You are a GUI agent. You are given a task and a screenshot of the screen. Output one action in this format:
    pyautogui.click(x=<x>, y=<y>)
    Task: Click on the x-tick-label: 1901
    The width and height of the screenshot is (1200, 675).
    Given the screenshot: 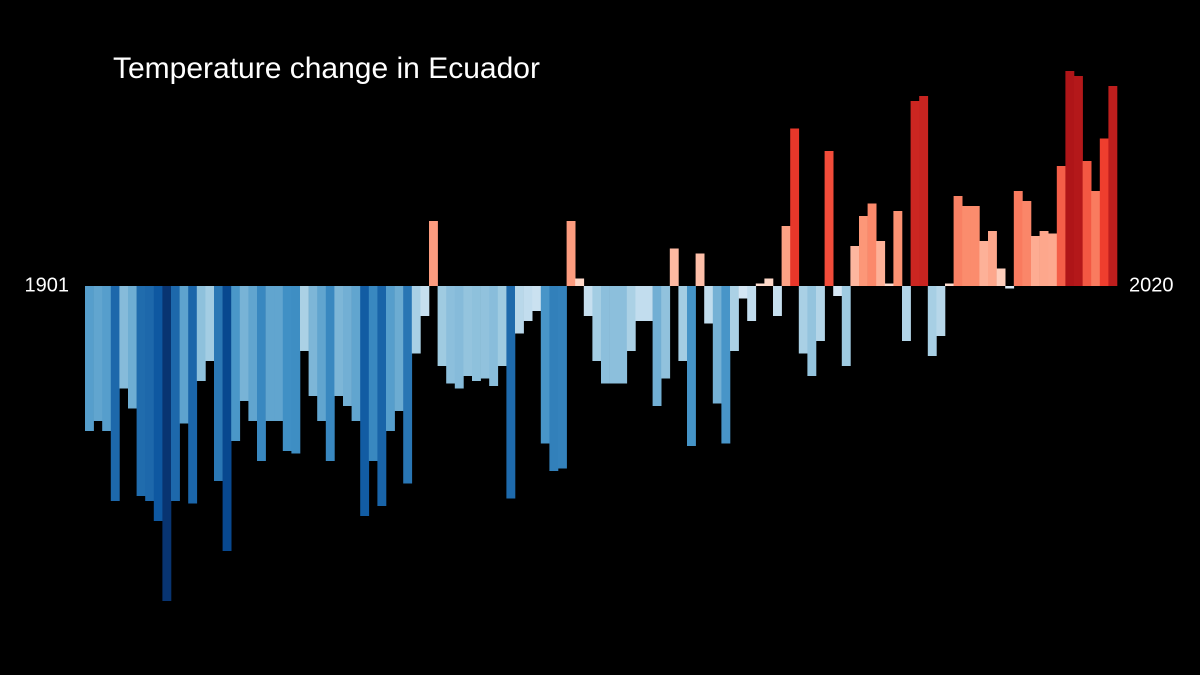 What is the action you would take?
    pyautogui.click(x=47, y=285)
    